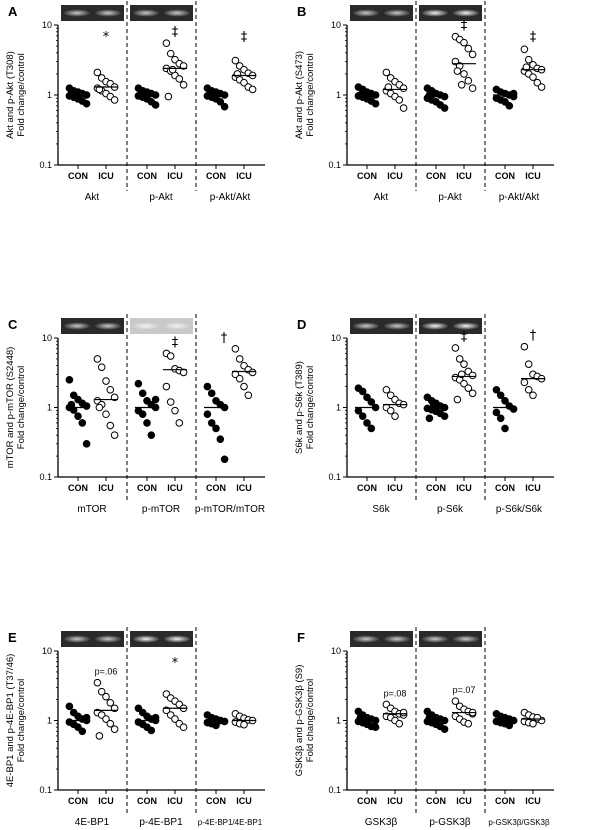  Describe the element at coordinates (519, 197) in the screenshot. I see `category-label: p-Akt/Akt` at that location.